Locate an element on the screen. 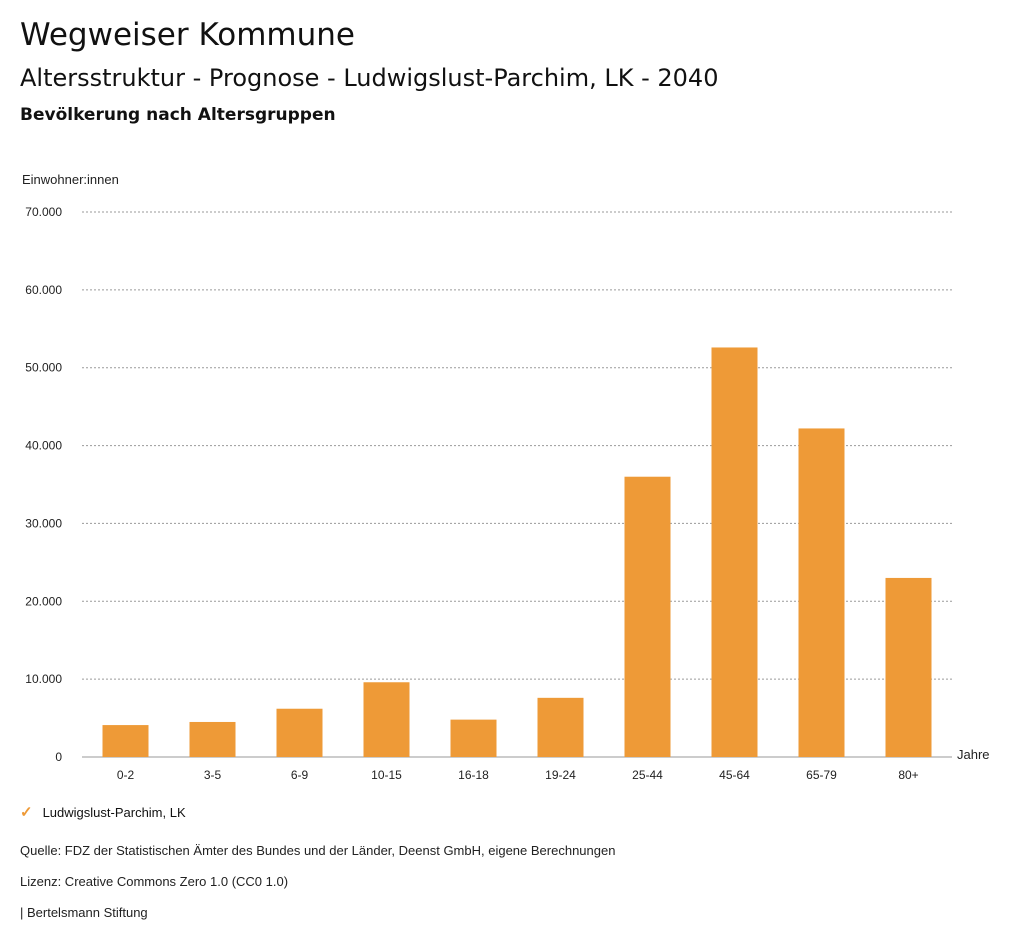 This screenshot has height=946, width=1024. y-axis-label: Einwohner:innen is located at coordinates (70, 179).